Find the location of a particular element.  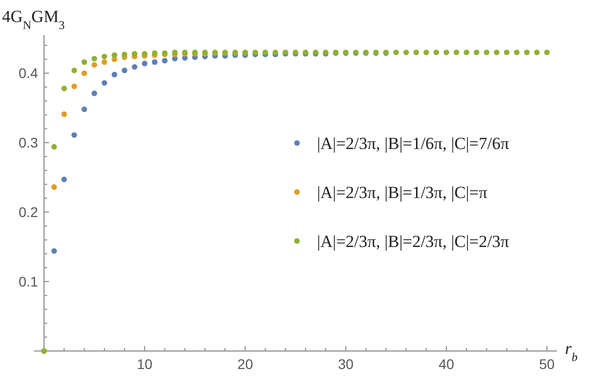

y-tick-label: 0.1 is located at coordinates (28, 282).